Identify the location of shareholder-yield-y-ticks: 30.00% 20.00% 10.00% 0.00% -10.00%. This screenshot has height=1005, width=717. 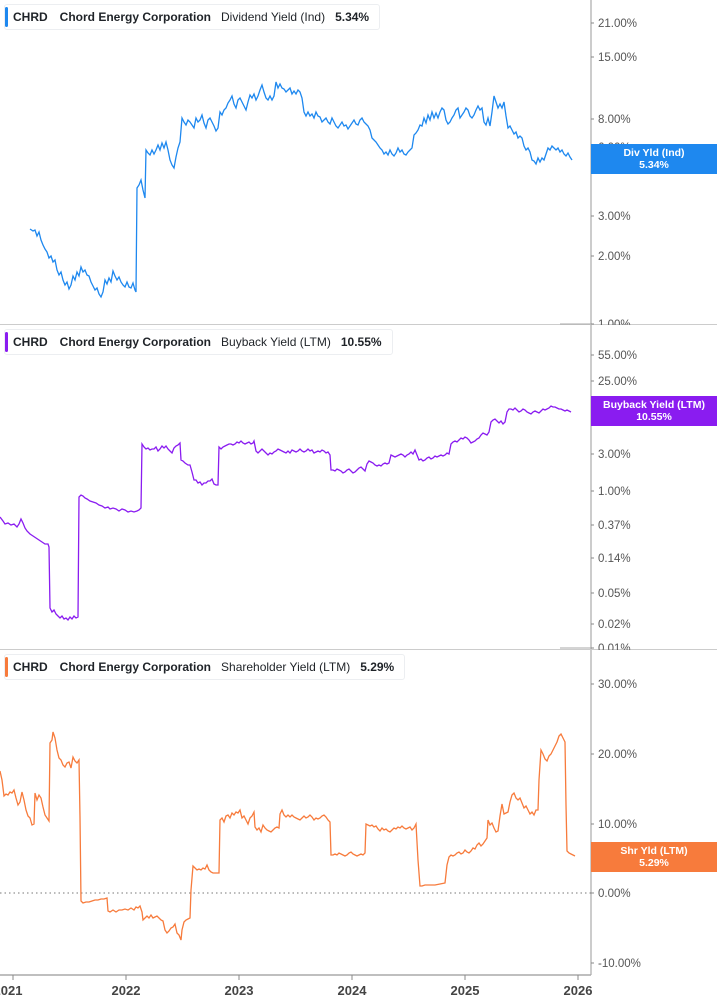
(616, 824).